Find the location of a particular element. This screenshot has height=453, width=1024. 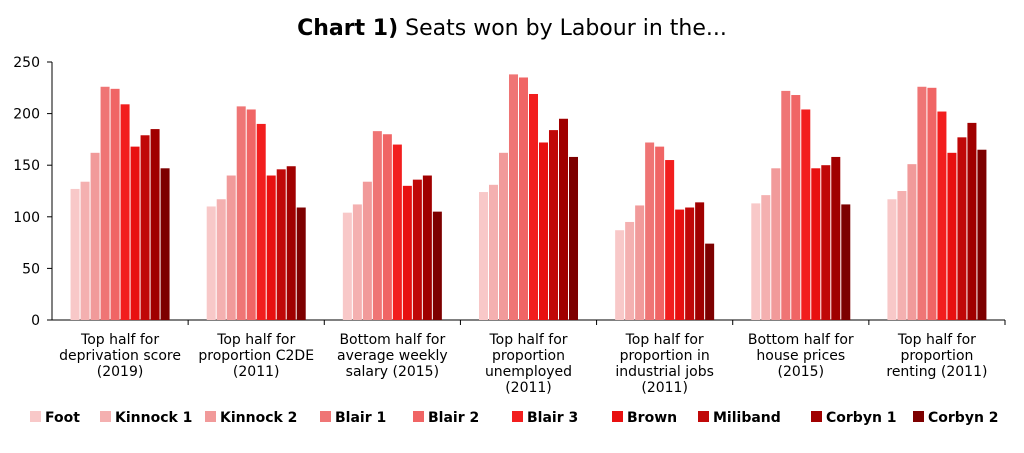

legend-label: Corbyn 1 is located at coordinates (861, 418).